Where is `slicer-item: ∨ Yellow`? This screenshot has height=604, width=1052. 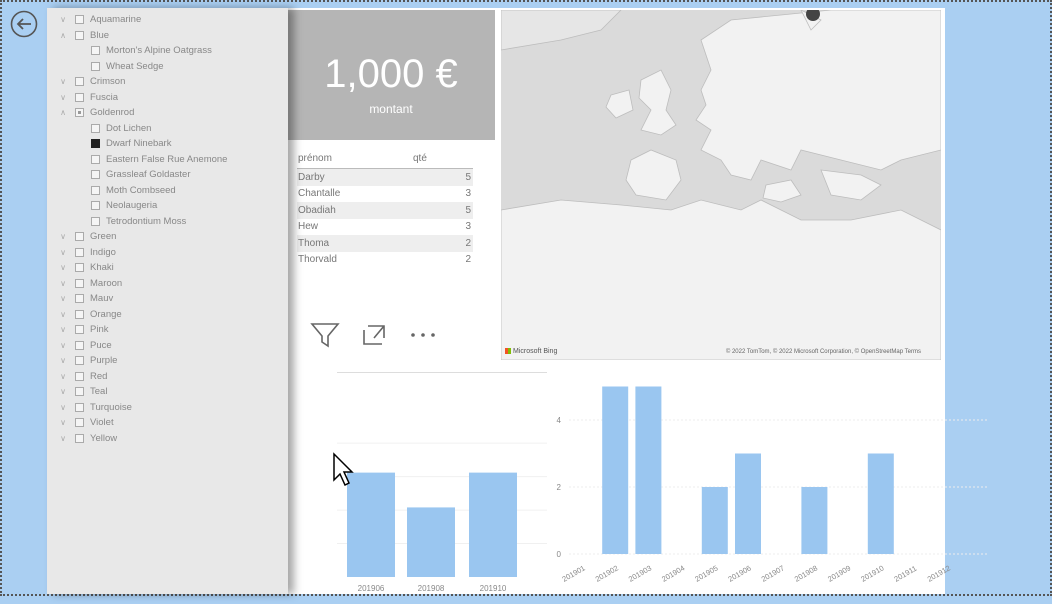
slicer-item: ∨ Yellow is located at coordinates (172, 439).